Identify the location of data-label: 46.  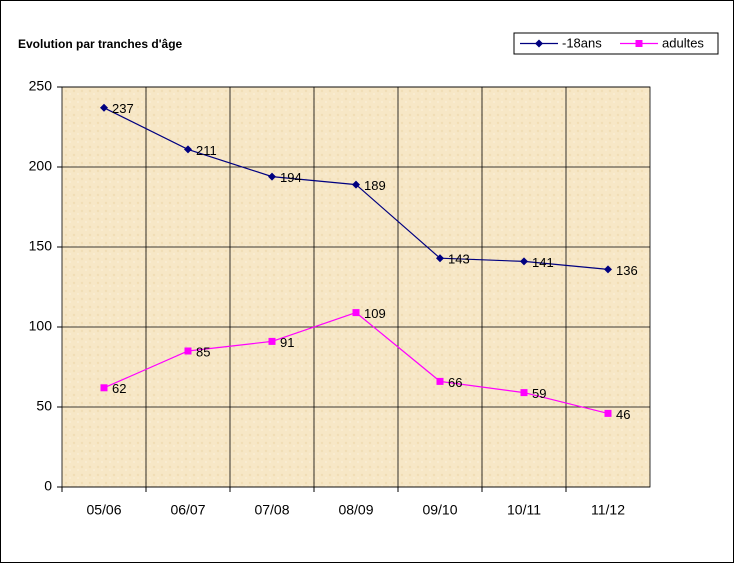
(623, 414).